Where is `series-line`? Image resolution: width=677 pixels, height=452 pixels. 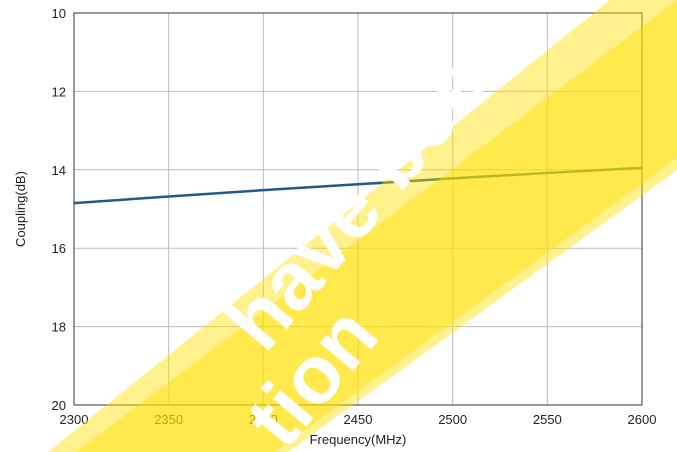 series-line is located at coordinates (358, 185).